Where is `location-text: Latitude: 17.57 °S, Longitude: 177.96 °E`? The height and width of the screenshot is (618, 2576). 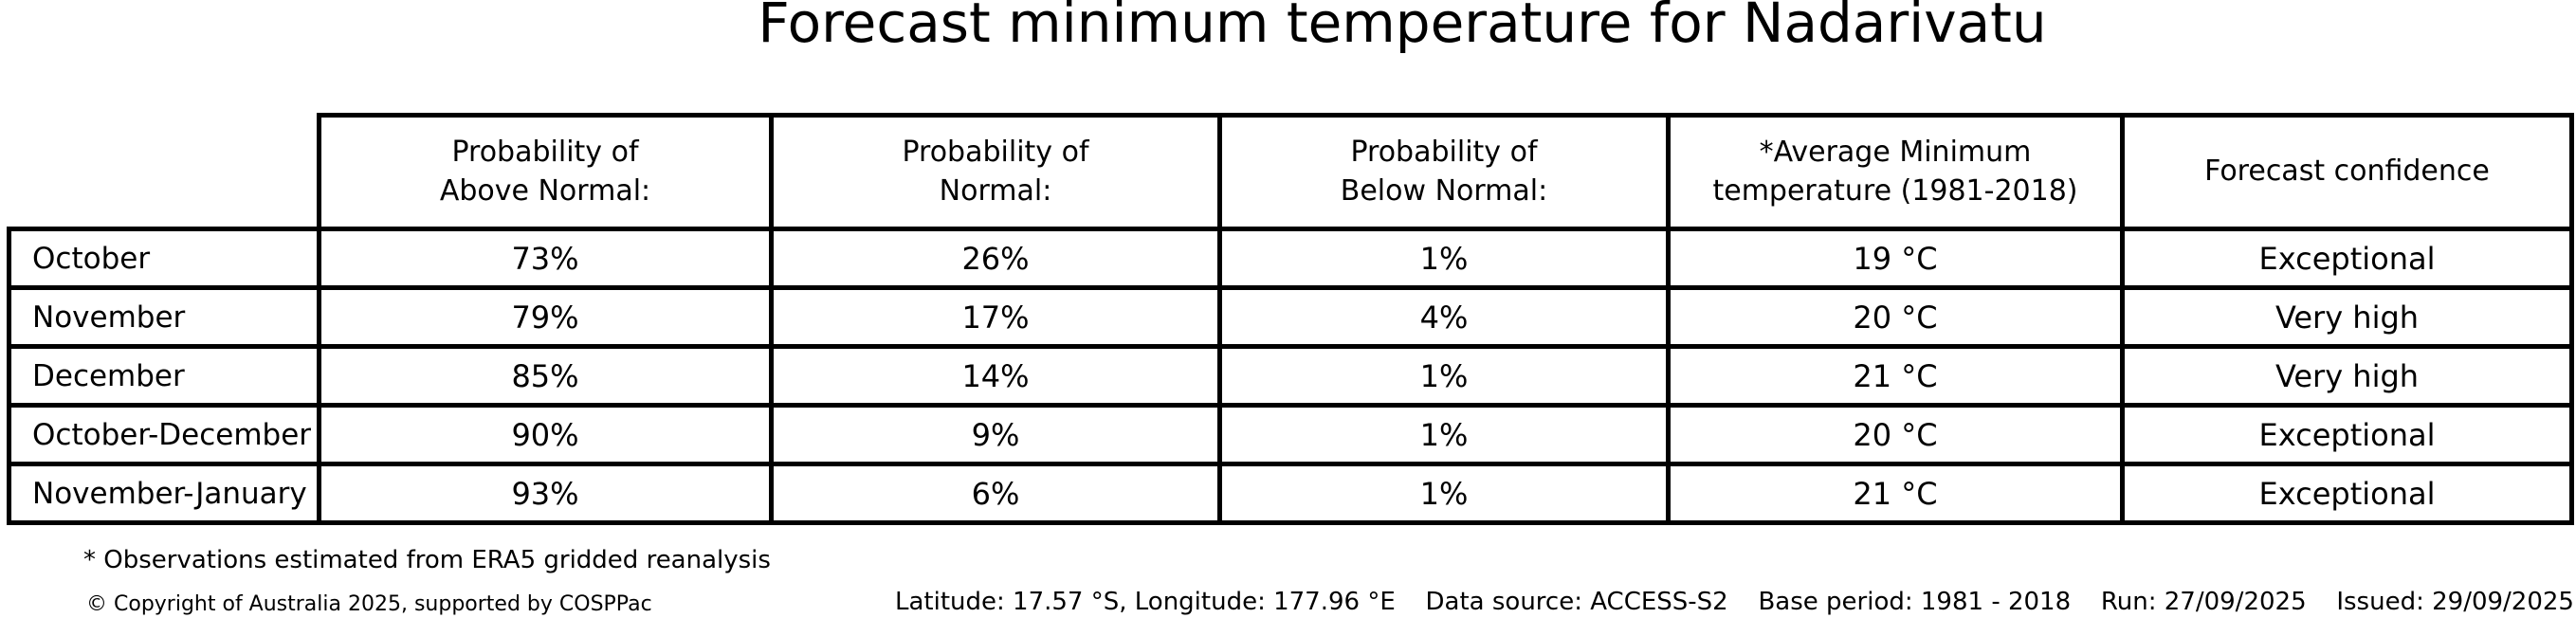
location-text: Latitude: 17.57 °S, Longitude: 177.96 °E is located at coordinates (1145, 602).